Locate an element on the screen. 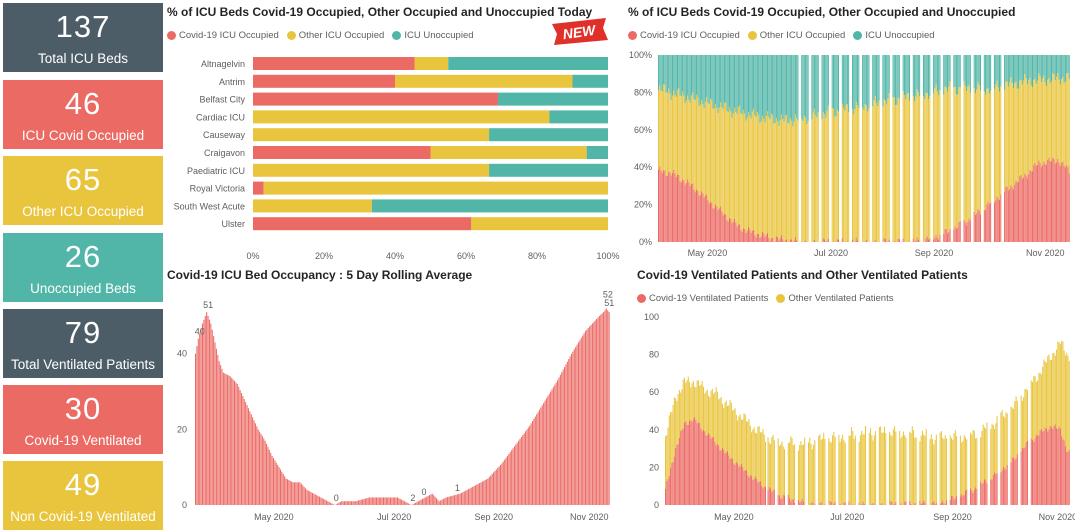 This screenshot has height=530, width=1080. y-tick-label: 20 is located at coordinates (654, 467).